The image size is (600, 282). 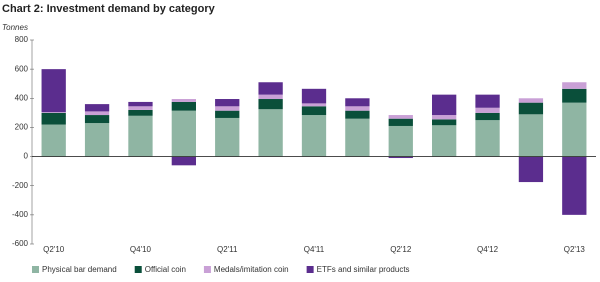 I want to click on legend-label: ETFs and similar products, so click(x=363, y=269).